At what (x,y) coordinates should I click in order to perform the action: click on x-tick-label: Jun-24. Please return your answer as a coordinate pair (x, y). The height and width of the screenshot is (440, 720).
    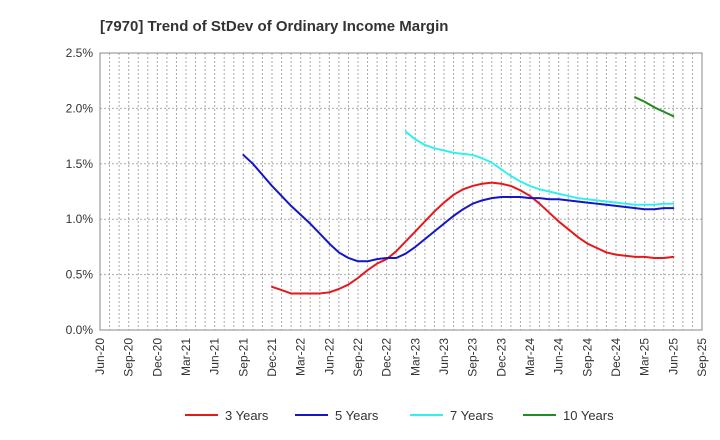
    Looking at the image, I should click on (559, 356).